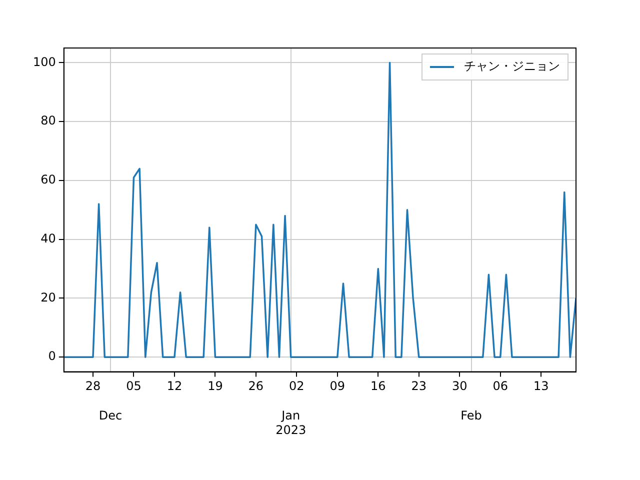 Image resolution: width=640 pixels, height=480 pixels. Describe the element at coordinates (256, 386) in the screenshot. I see `x-tick-label: 26` at that location.